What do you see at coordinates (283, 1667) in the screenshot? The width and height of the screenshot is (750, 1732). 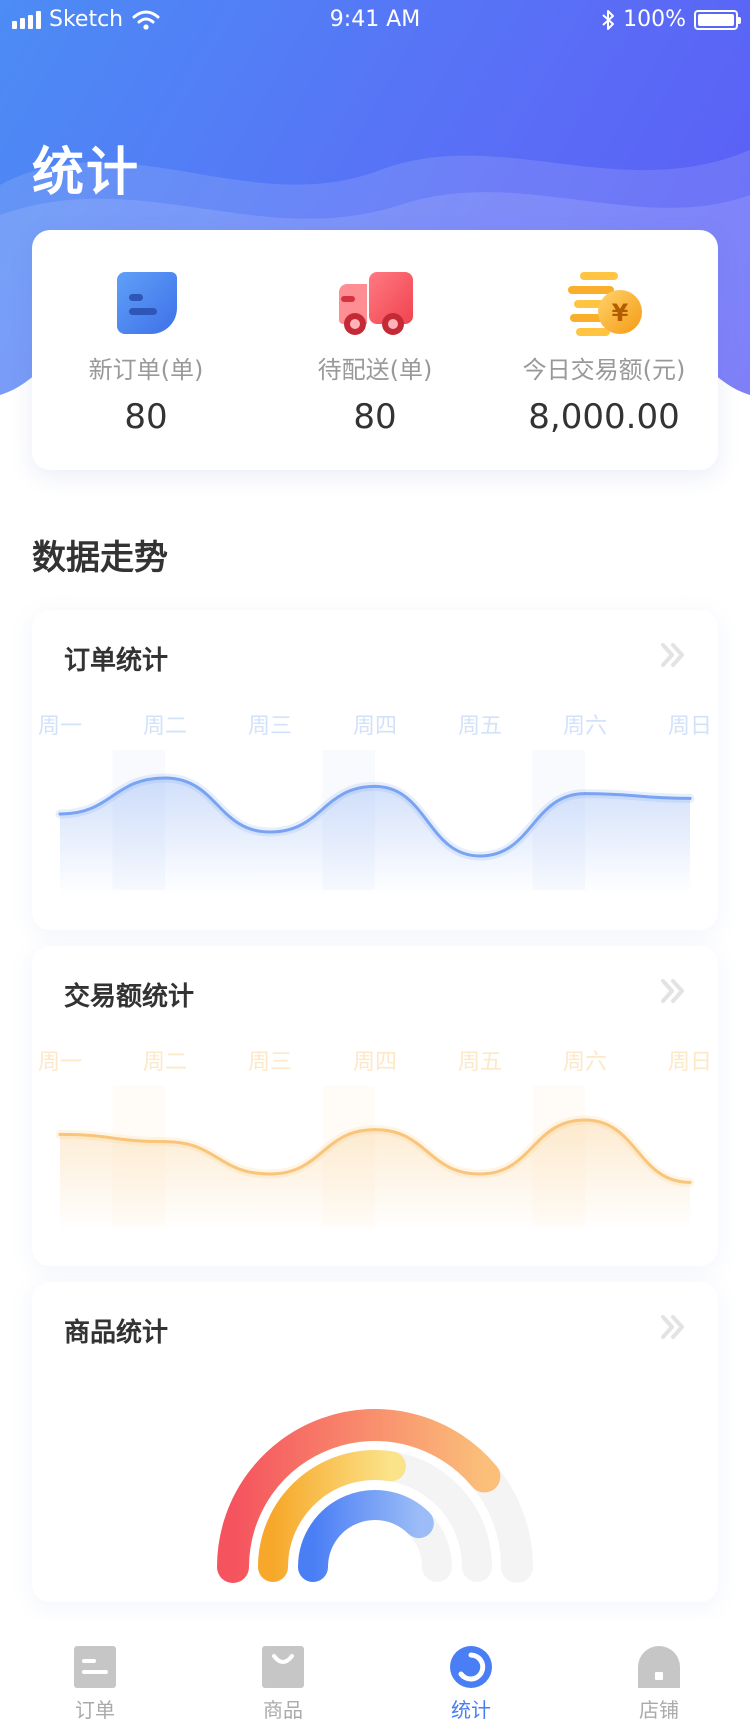 I see `goods-bag-icon` at bounding box center [283, 1667].